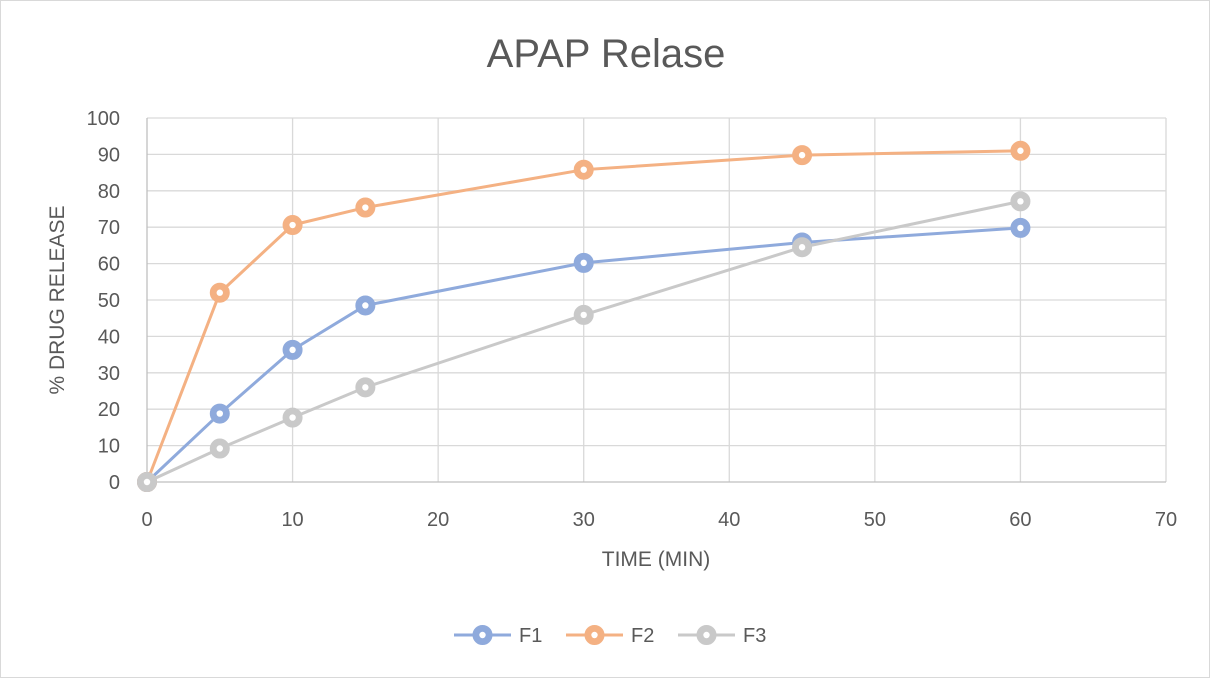 Image resolution: width=1210 pixels, height=679 pixels. What do you see at coordinates (438, 520) in the screenshot?
I see `x-tick-label: 20` at bounding box center [438, 520].